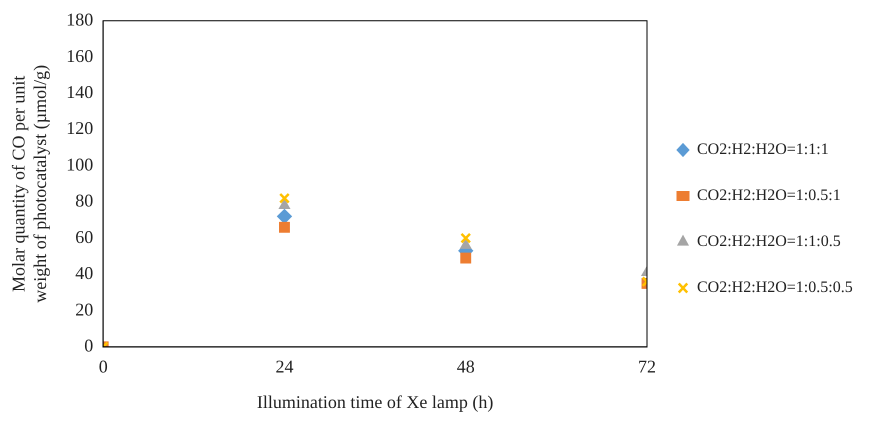 Image resolution: width=873 pixels, height=423 pixels. Describe the element at coordinates (763, 149) in the screenshot. I see `legend-label: CO2:H2:H2O=1:1:1` at that location.